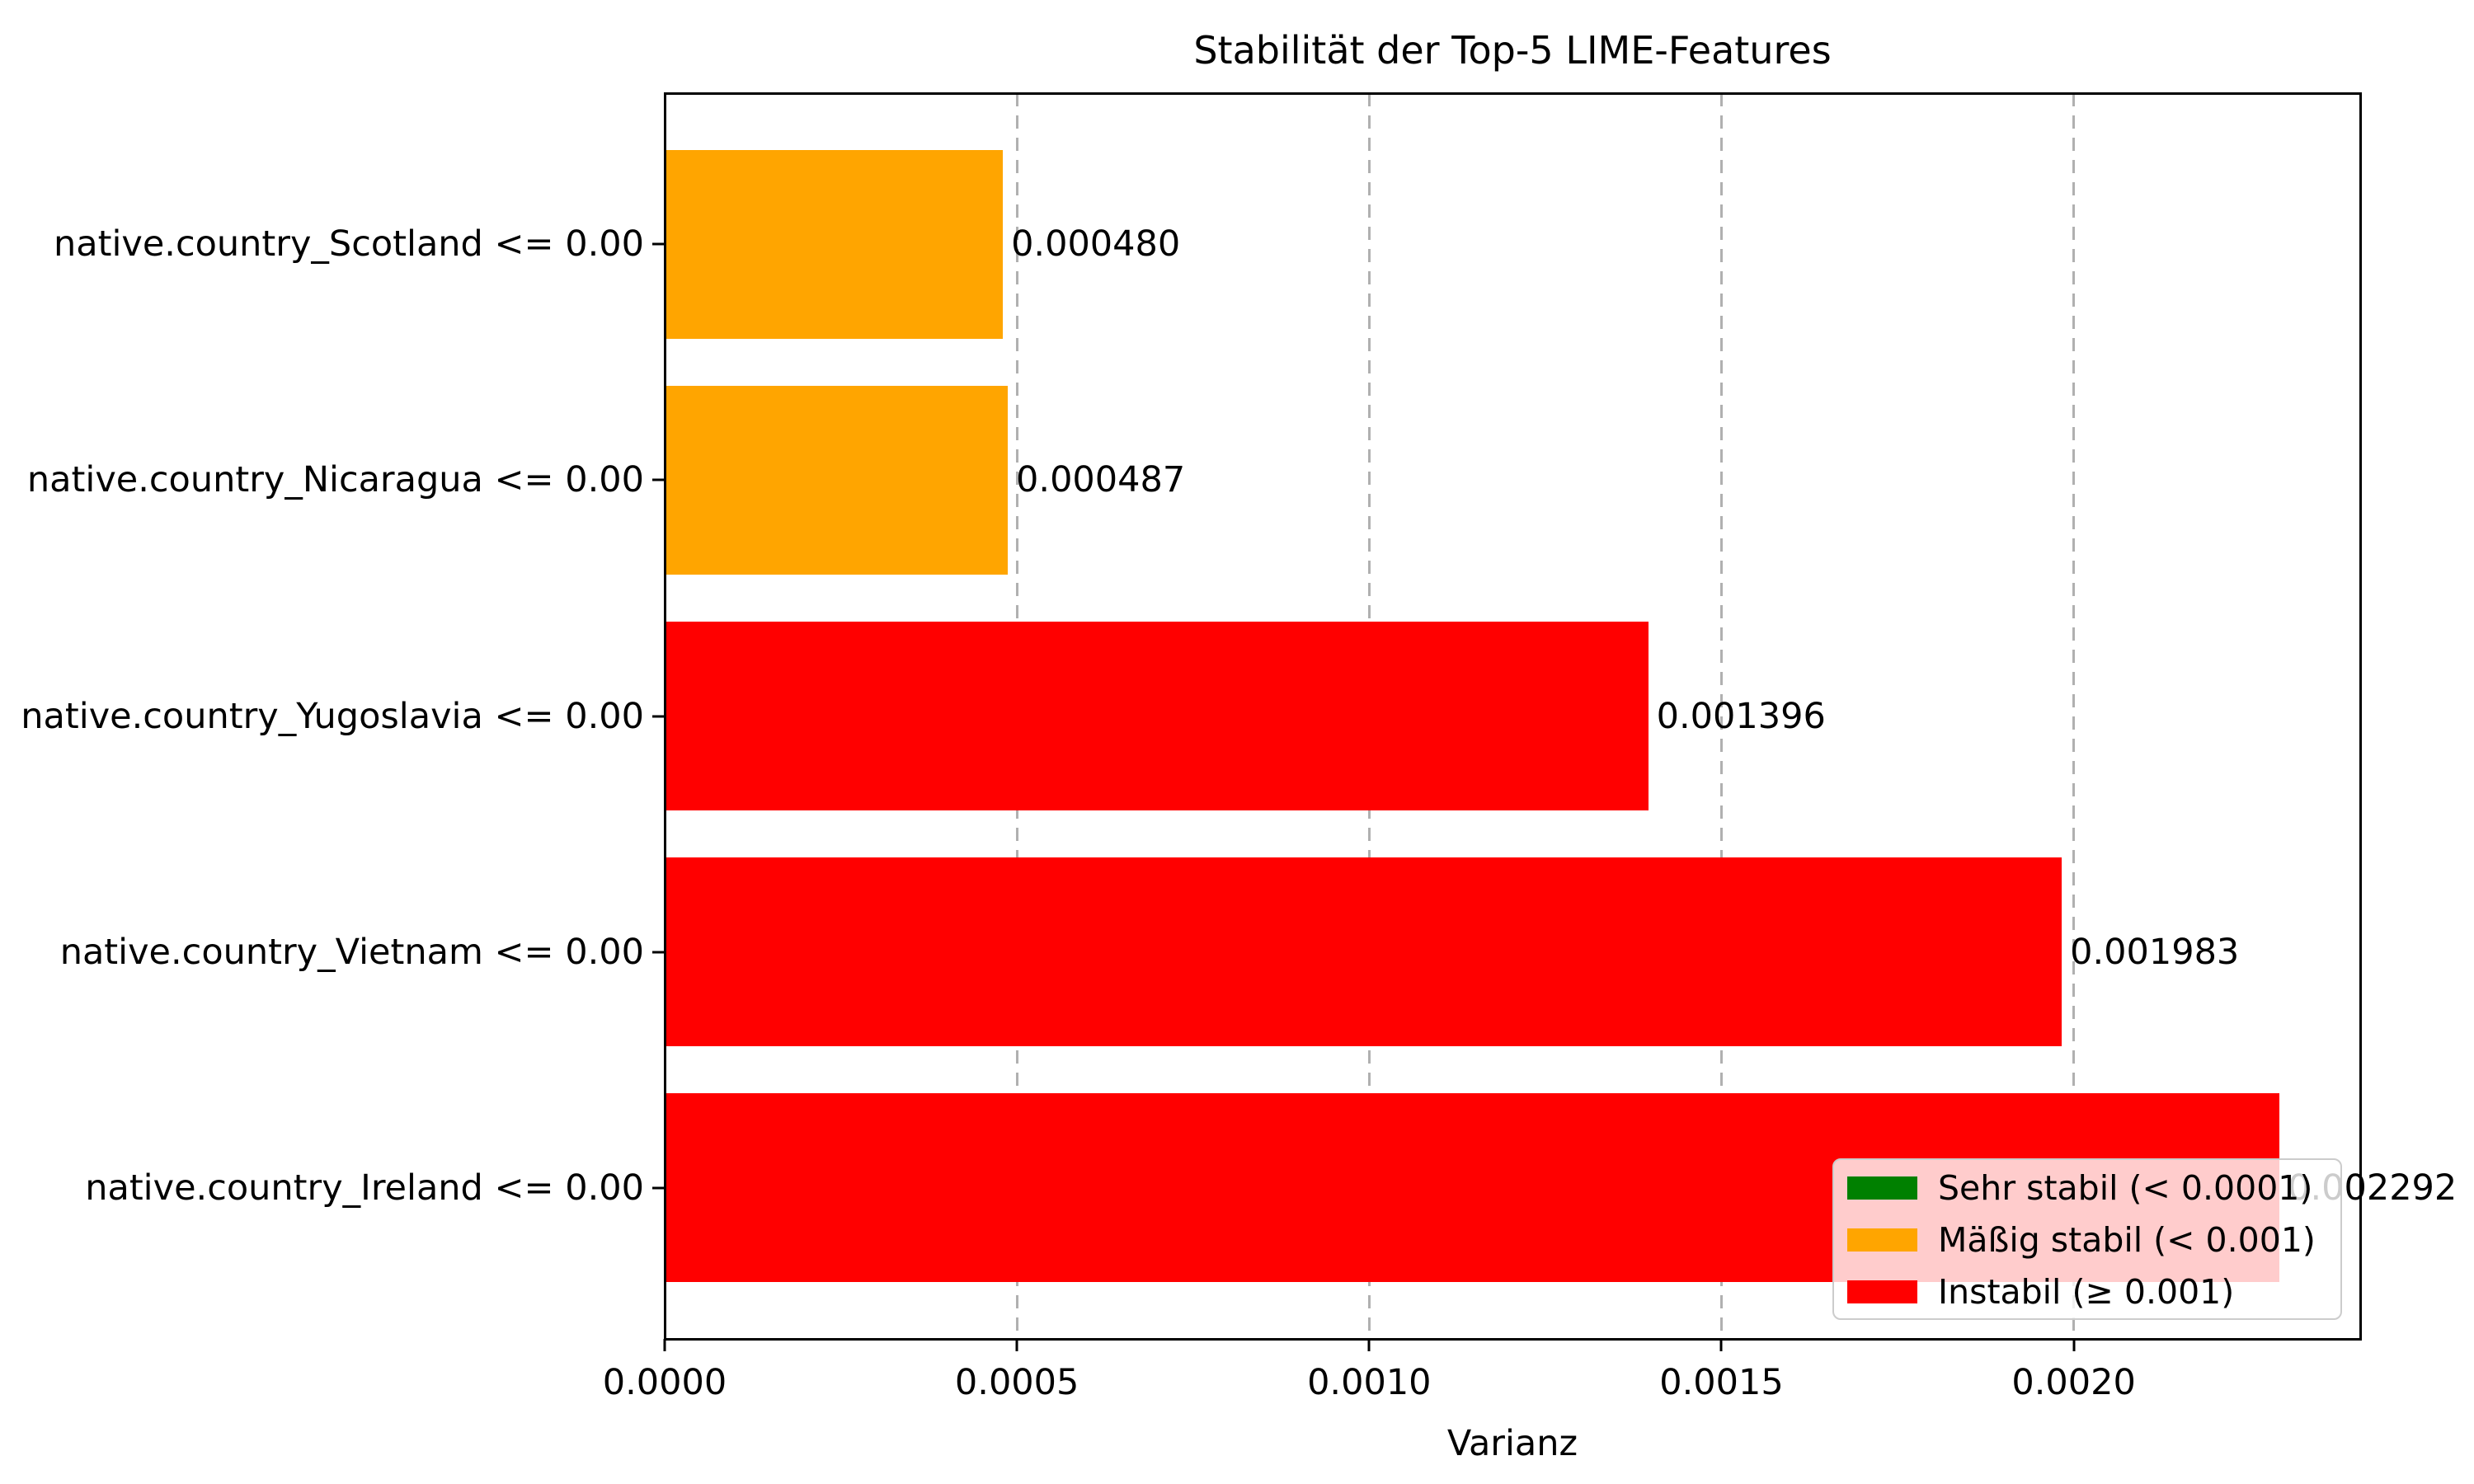  Describe the element at coordinates (1369, 1382) in the screenshot. I see `x-tick-label: 0.0010` at that location.